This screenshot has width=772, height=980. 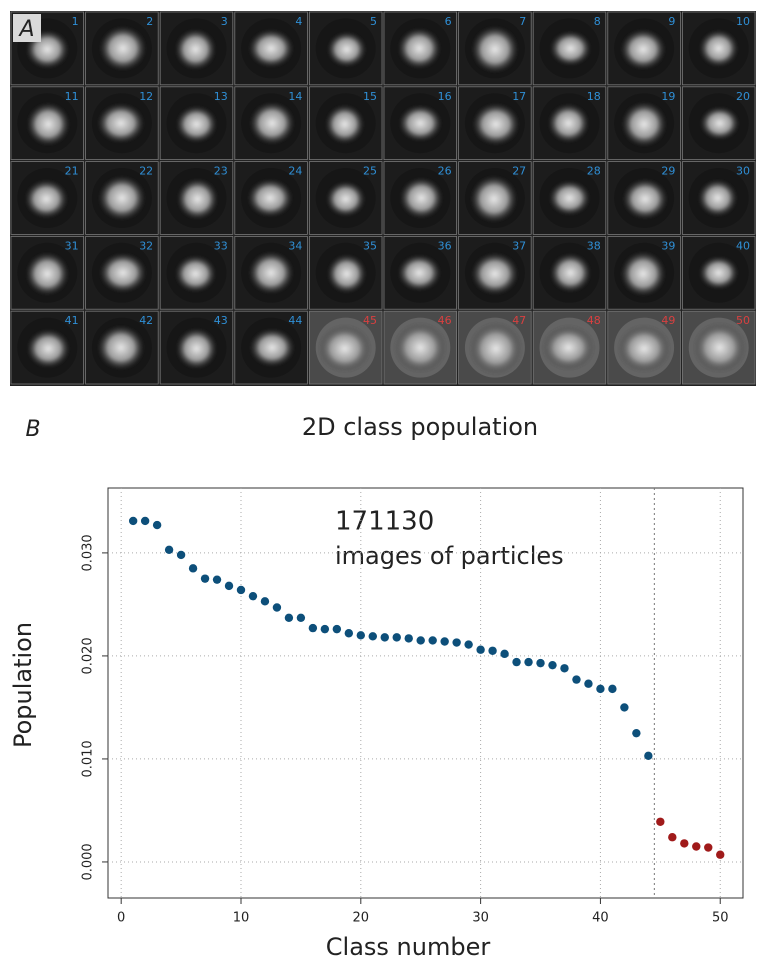 I want to click on class-number: 42, so click(x=146, y=320).